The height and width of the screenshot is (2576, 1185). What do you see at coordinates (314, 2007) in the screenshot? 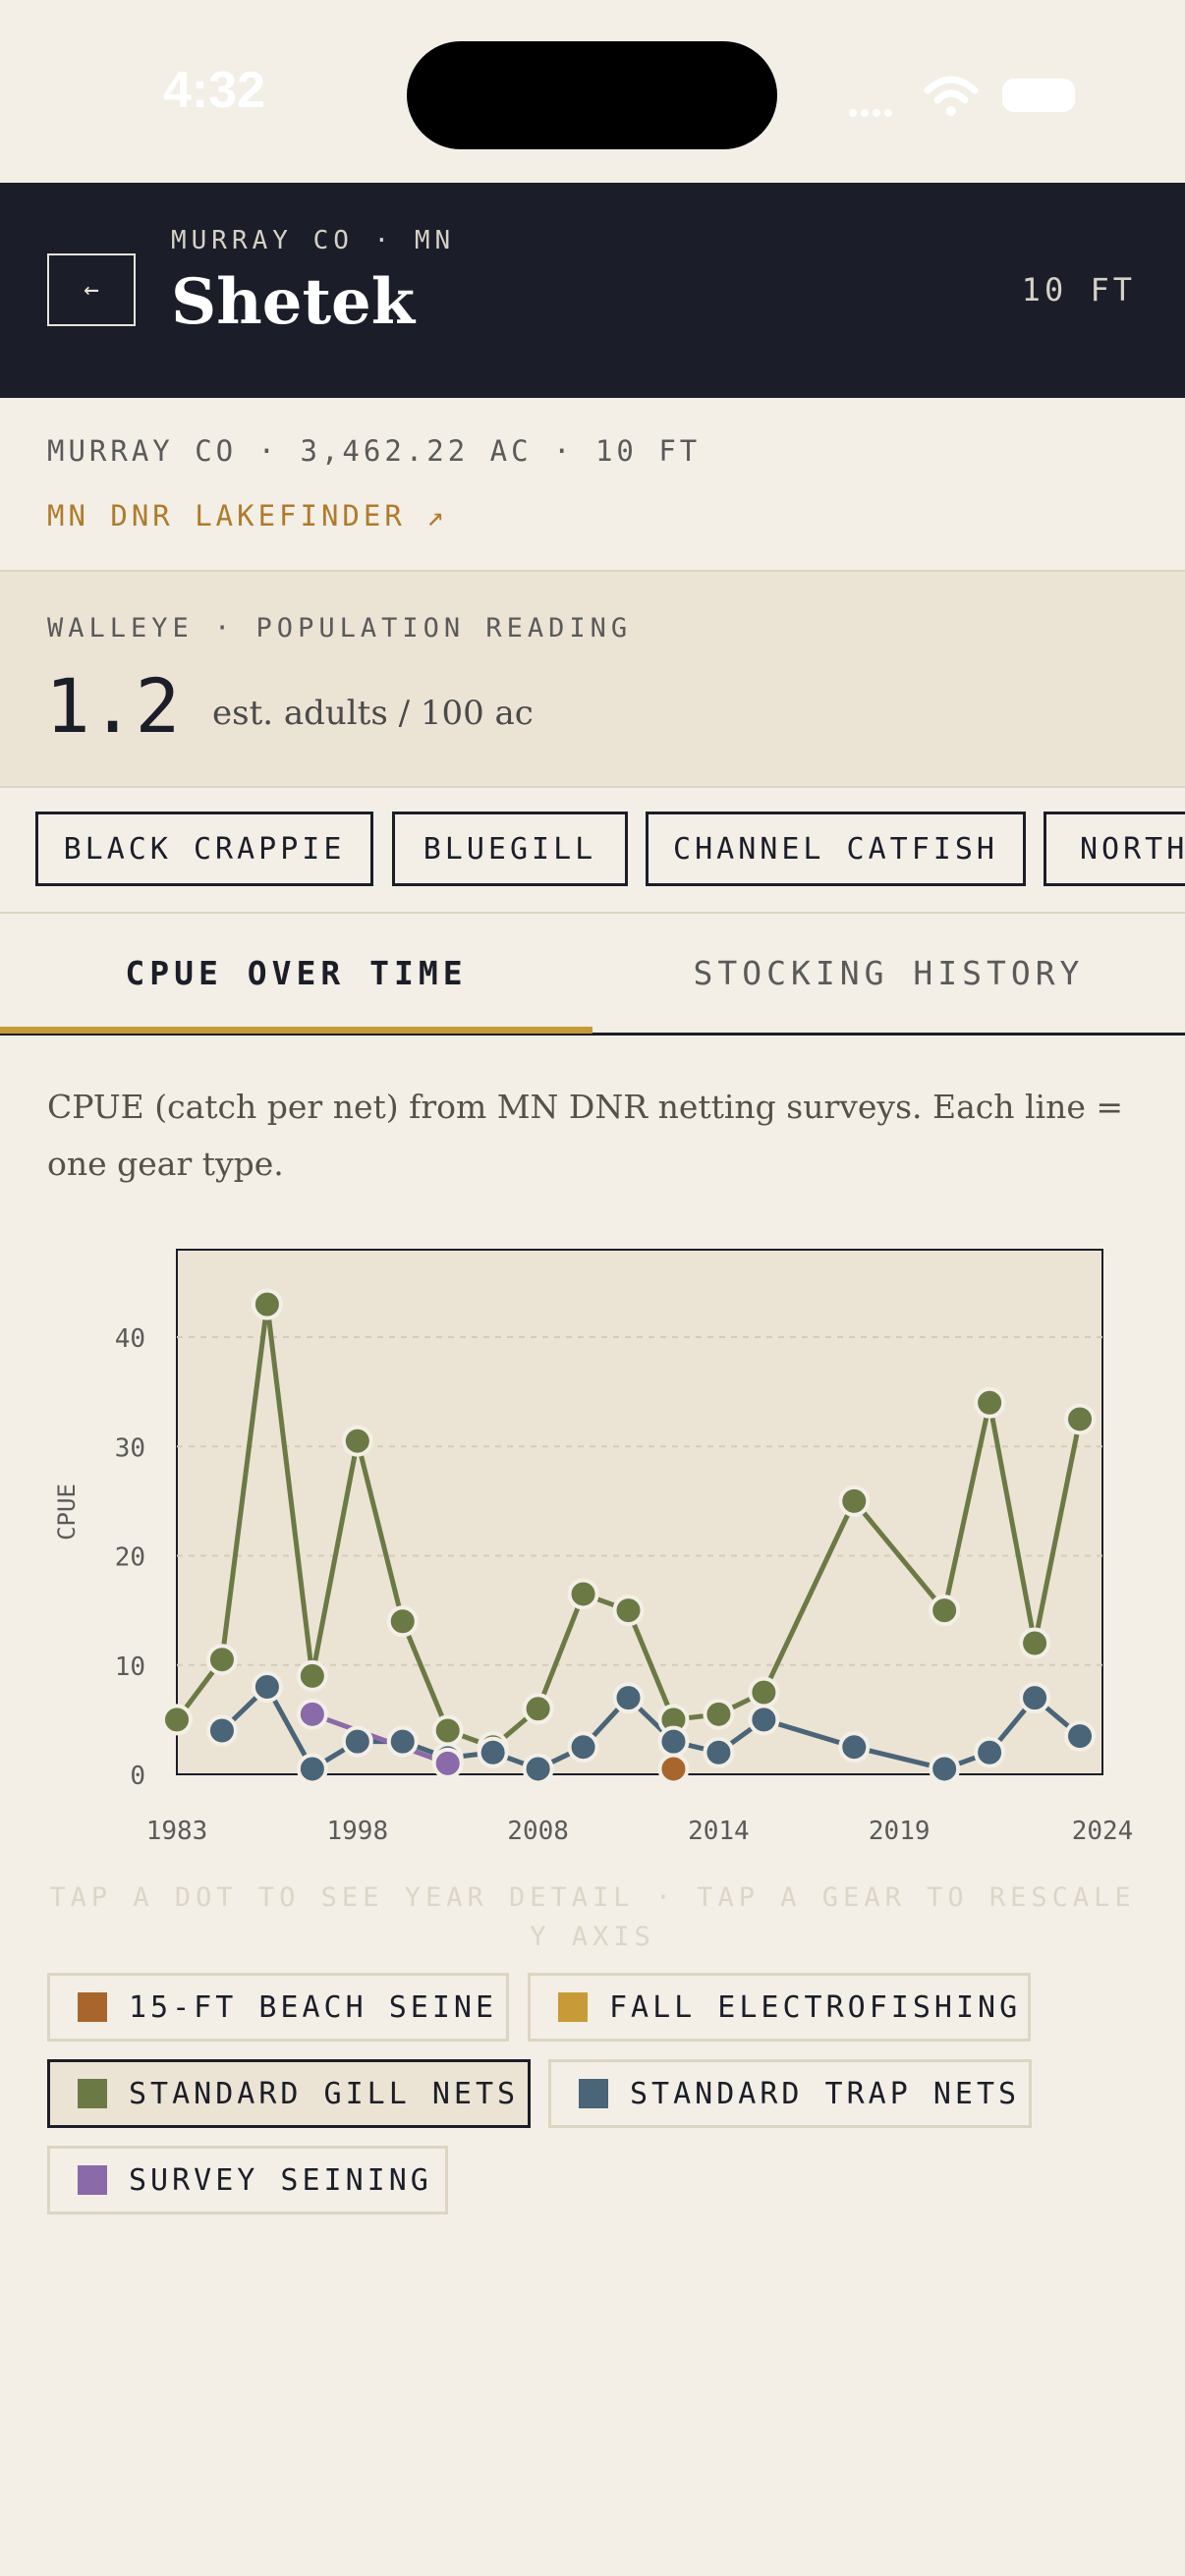
I see `legend-label: 15-FT BEACH SEINE` at bounding box center [314, 2007].